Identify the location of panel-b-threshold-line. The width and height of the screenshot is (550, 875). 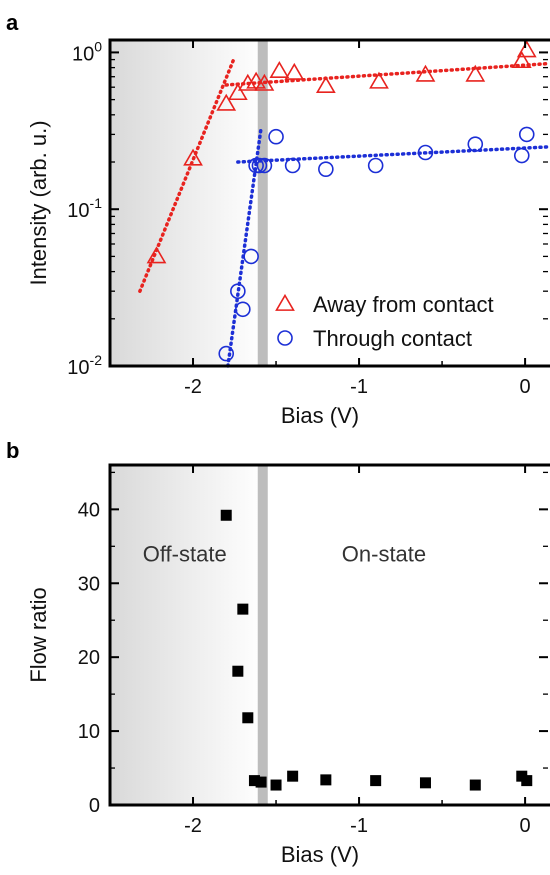
(262, 635).